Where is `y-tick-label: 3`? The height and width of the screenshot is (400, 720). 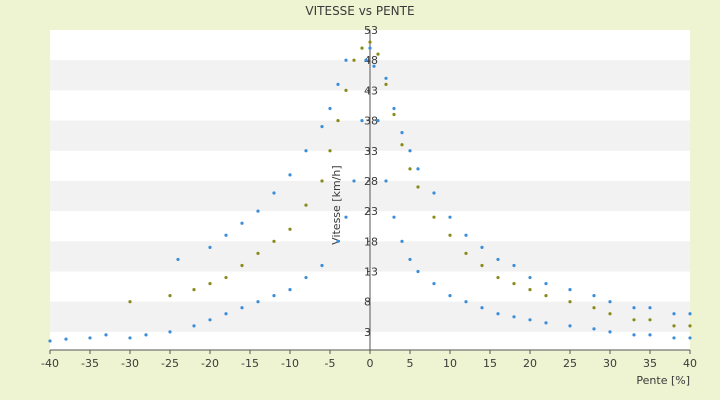
y-tick-label: 3 is located at coordinates (367, 332).